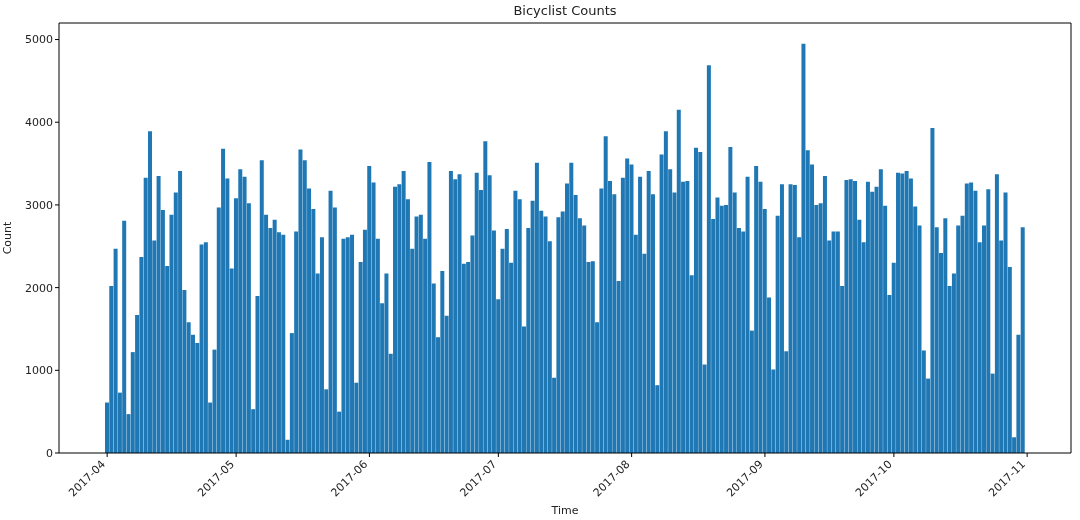 The height and width of the screenshot is (520, 1080). Describe the element at coordinates (39, 205) in the screenshot. I see `y-tick-label: 3000` at that location.